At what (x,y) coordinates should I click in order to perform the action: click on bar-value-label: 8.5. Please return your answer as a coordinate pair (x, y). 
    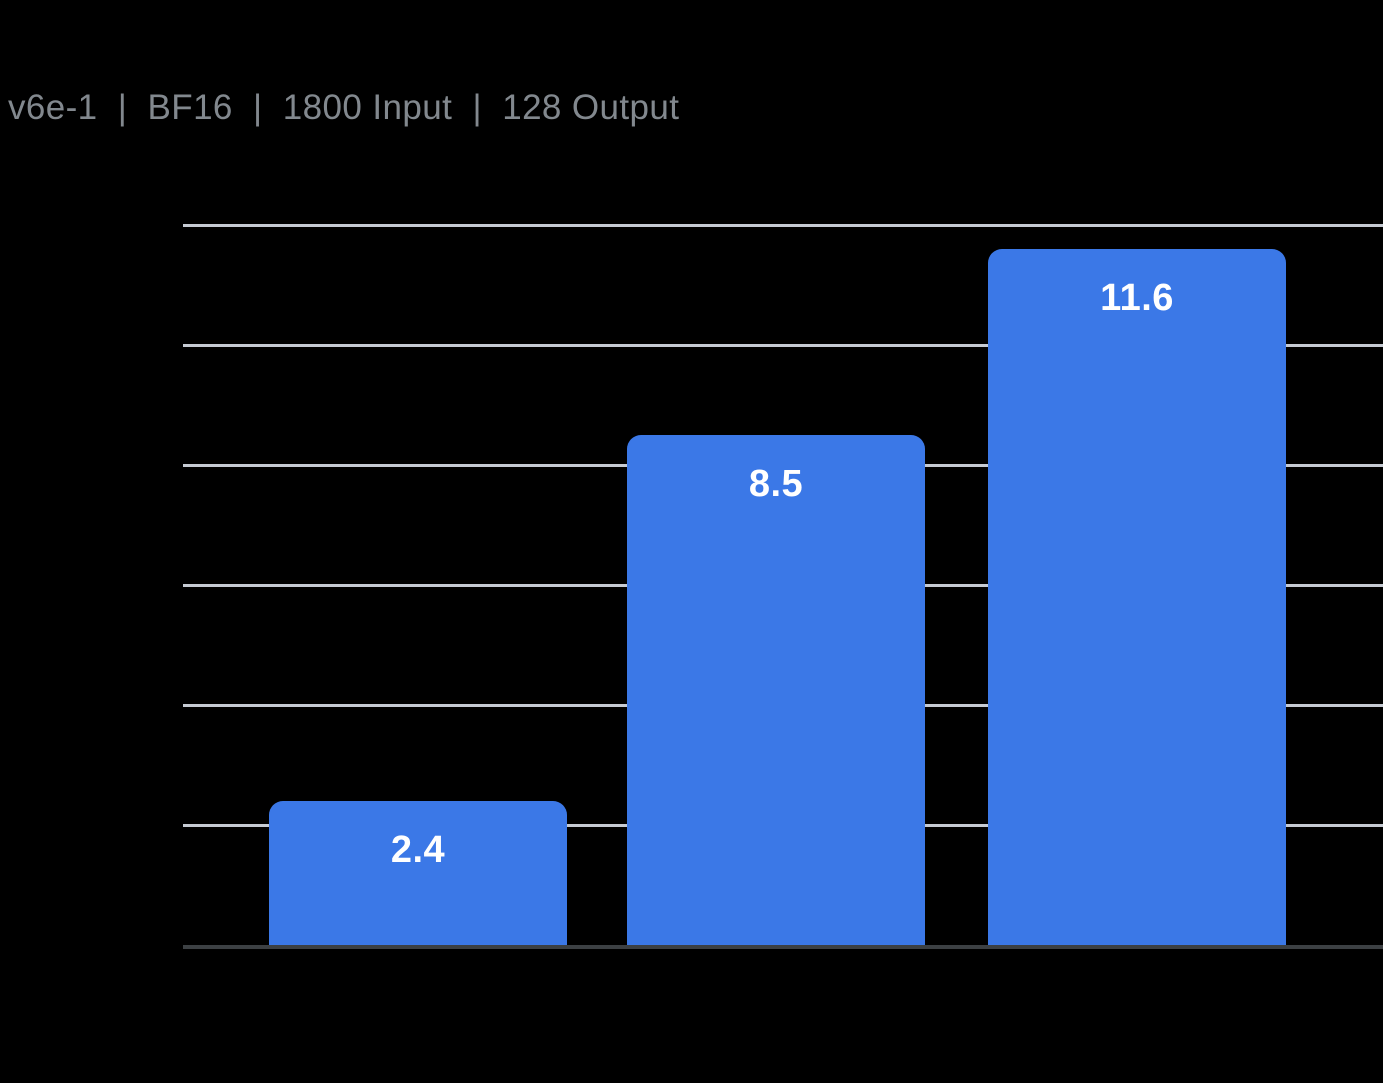
    Looking at the image, I should click on (776, 484).